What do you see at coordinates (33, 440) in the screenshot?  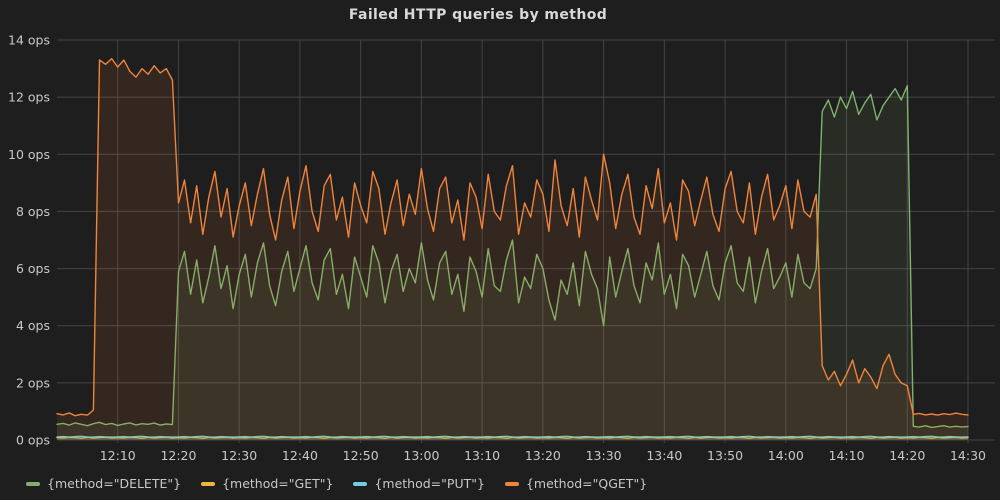 I see `y-axis-tick-label: 0 ops` at bounding box center [33, 440].